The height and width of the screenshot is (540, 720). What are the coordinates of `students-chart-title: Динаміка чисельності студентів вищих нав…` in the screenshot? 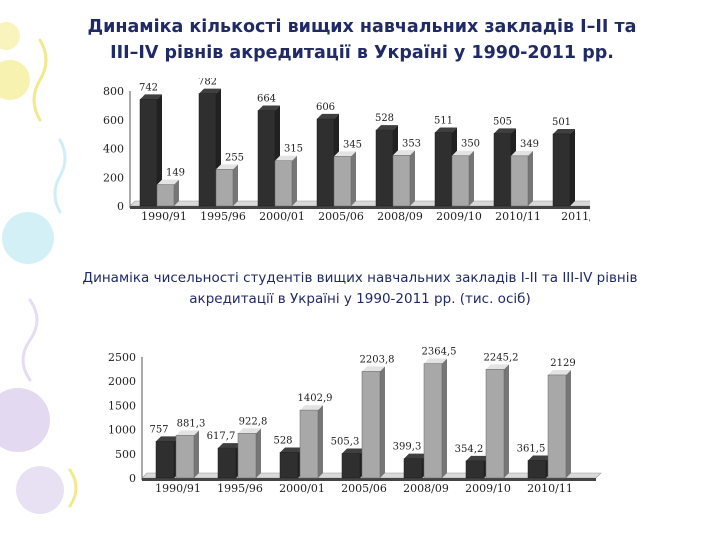 It's located at (360, 288).